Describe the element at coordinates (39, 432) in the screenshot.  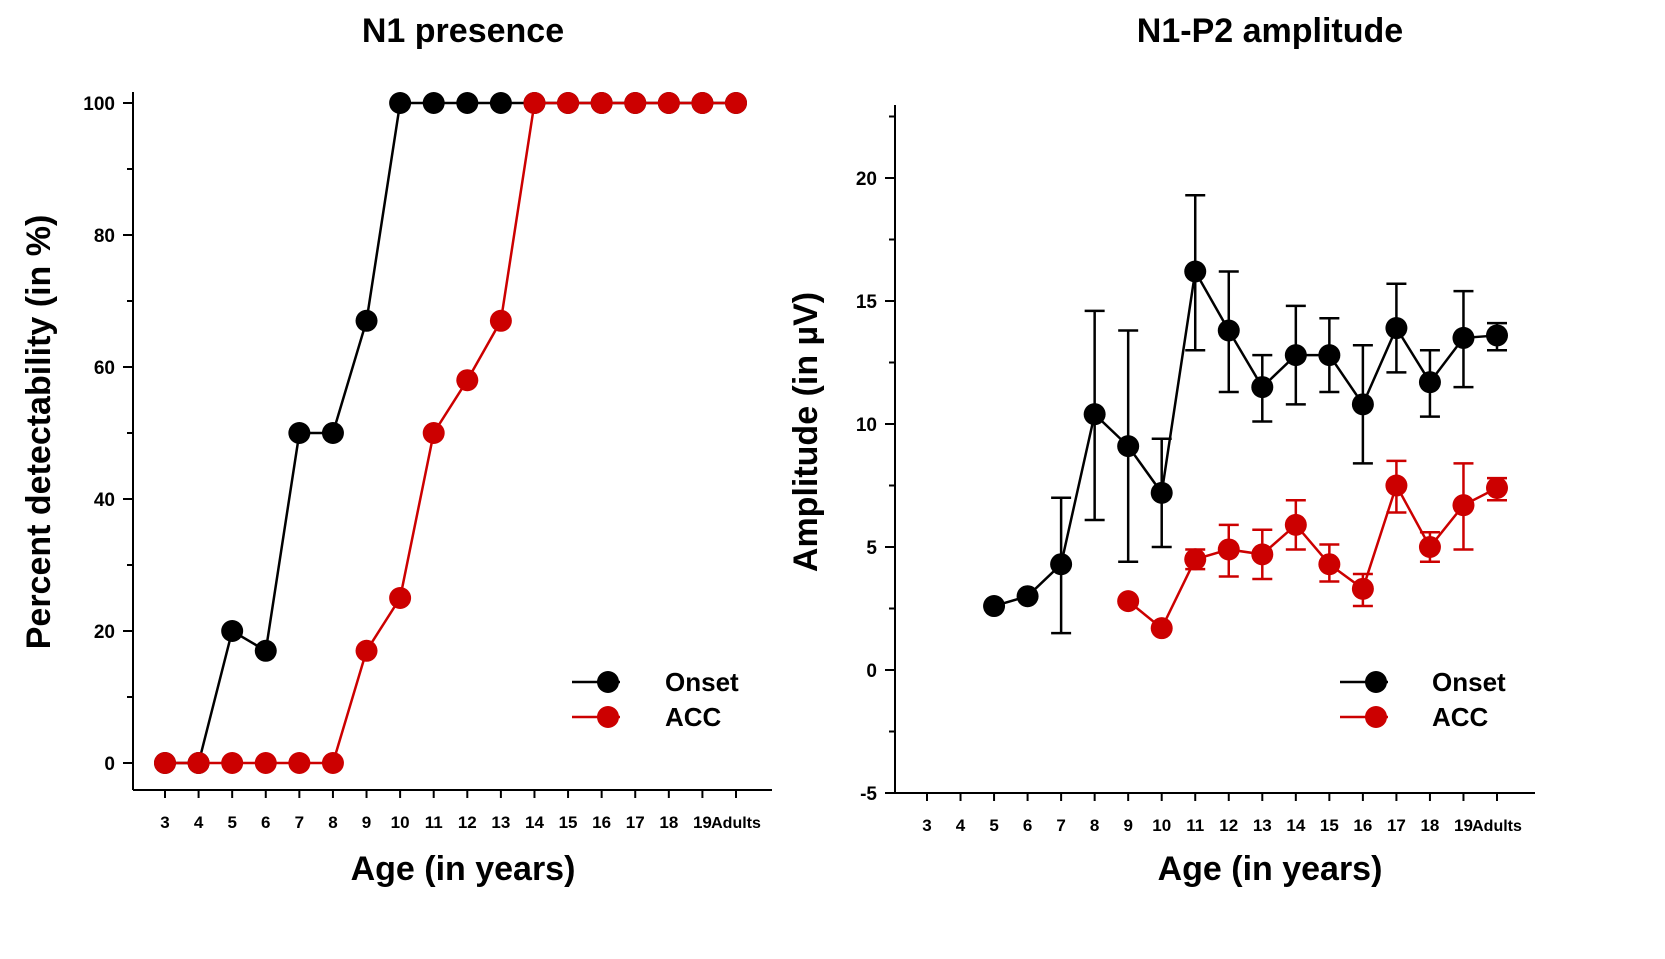
I see `y-axis-label: Percent detectability (in %)` at that location.